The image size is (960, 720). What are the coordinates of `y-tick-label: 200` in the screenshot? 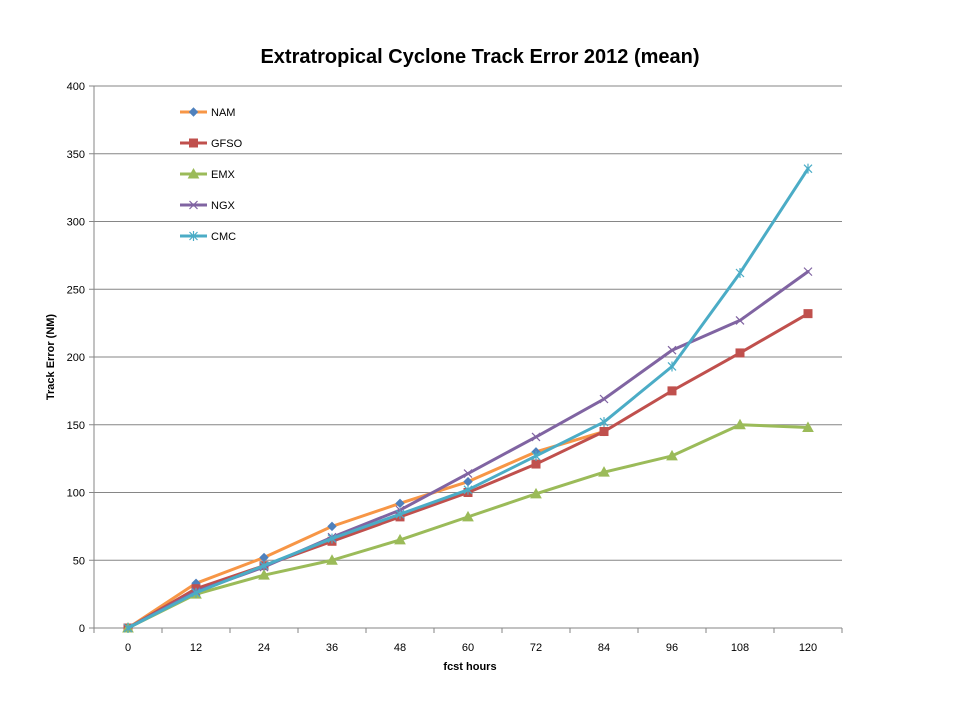 It's located at (76, 358).